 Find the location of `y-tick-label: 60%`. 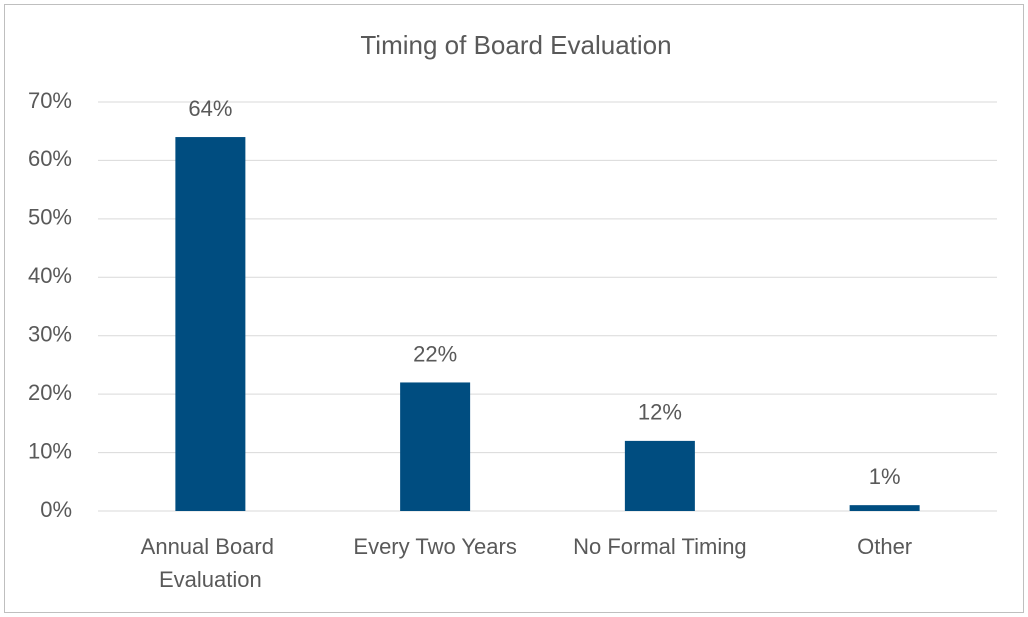

y-tick-label: 60% is located at coordinates (50, 158).